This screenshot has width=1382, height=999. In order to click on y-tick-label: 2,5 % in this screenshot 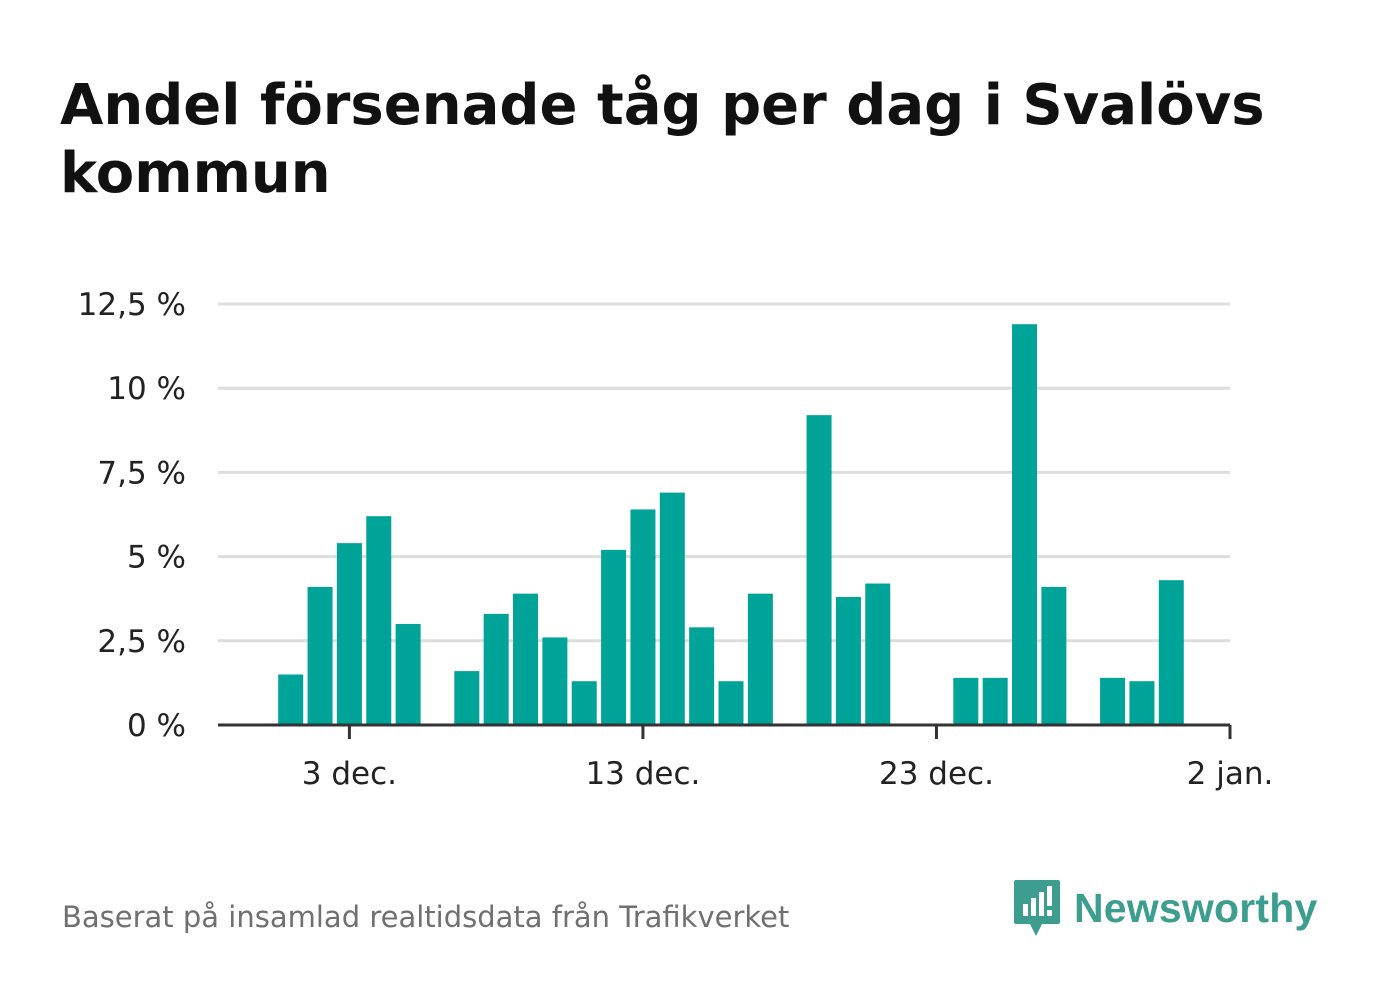, I will do `click(141, 642)`.